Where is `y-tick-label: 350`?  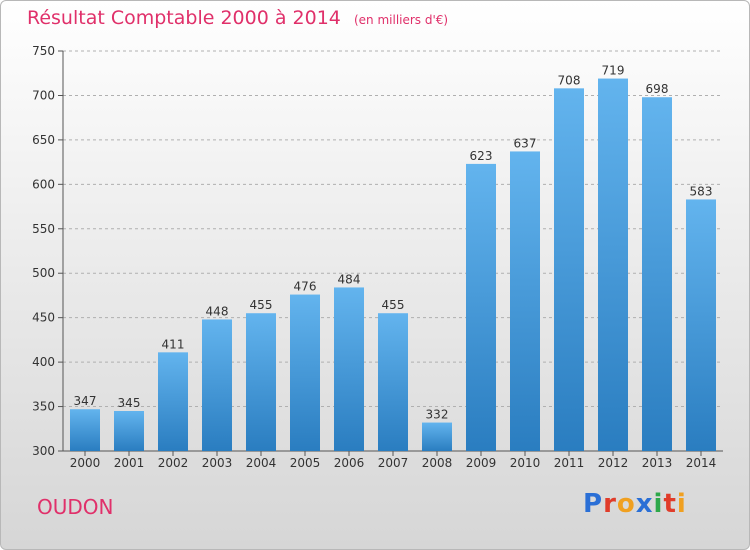 y-tick-label: 350 is located at coordinates (43, 407).